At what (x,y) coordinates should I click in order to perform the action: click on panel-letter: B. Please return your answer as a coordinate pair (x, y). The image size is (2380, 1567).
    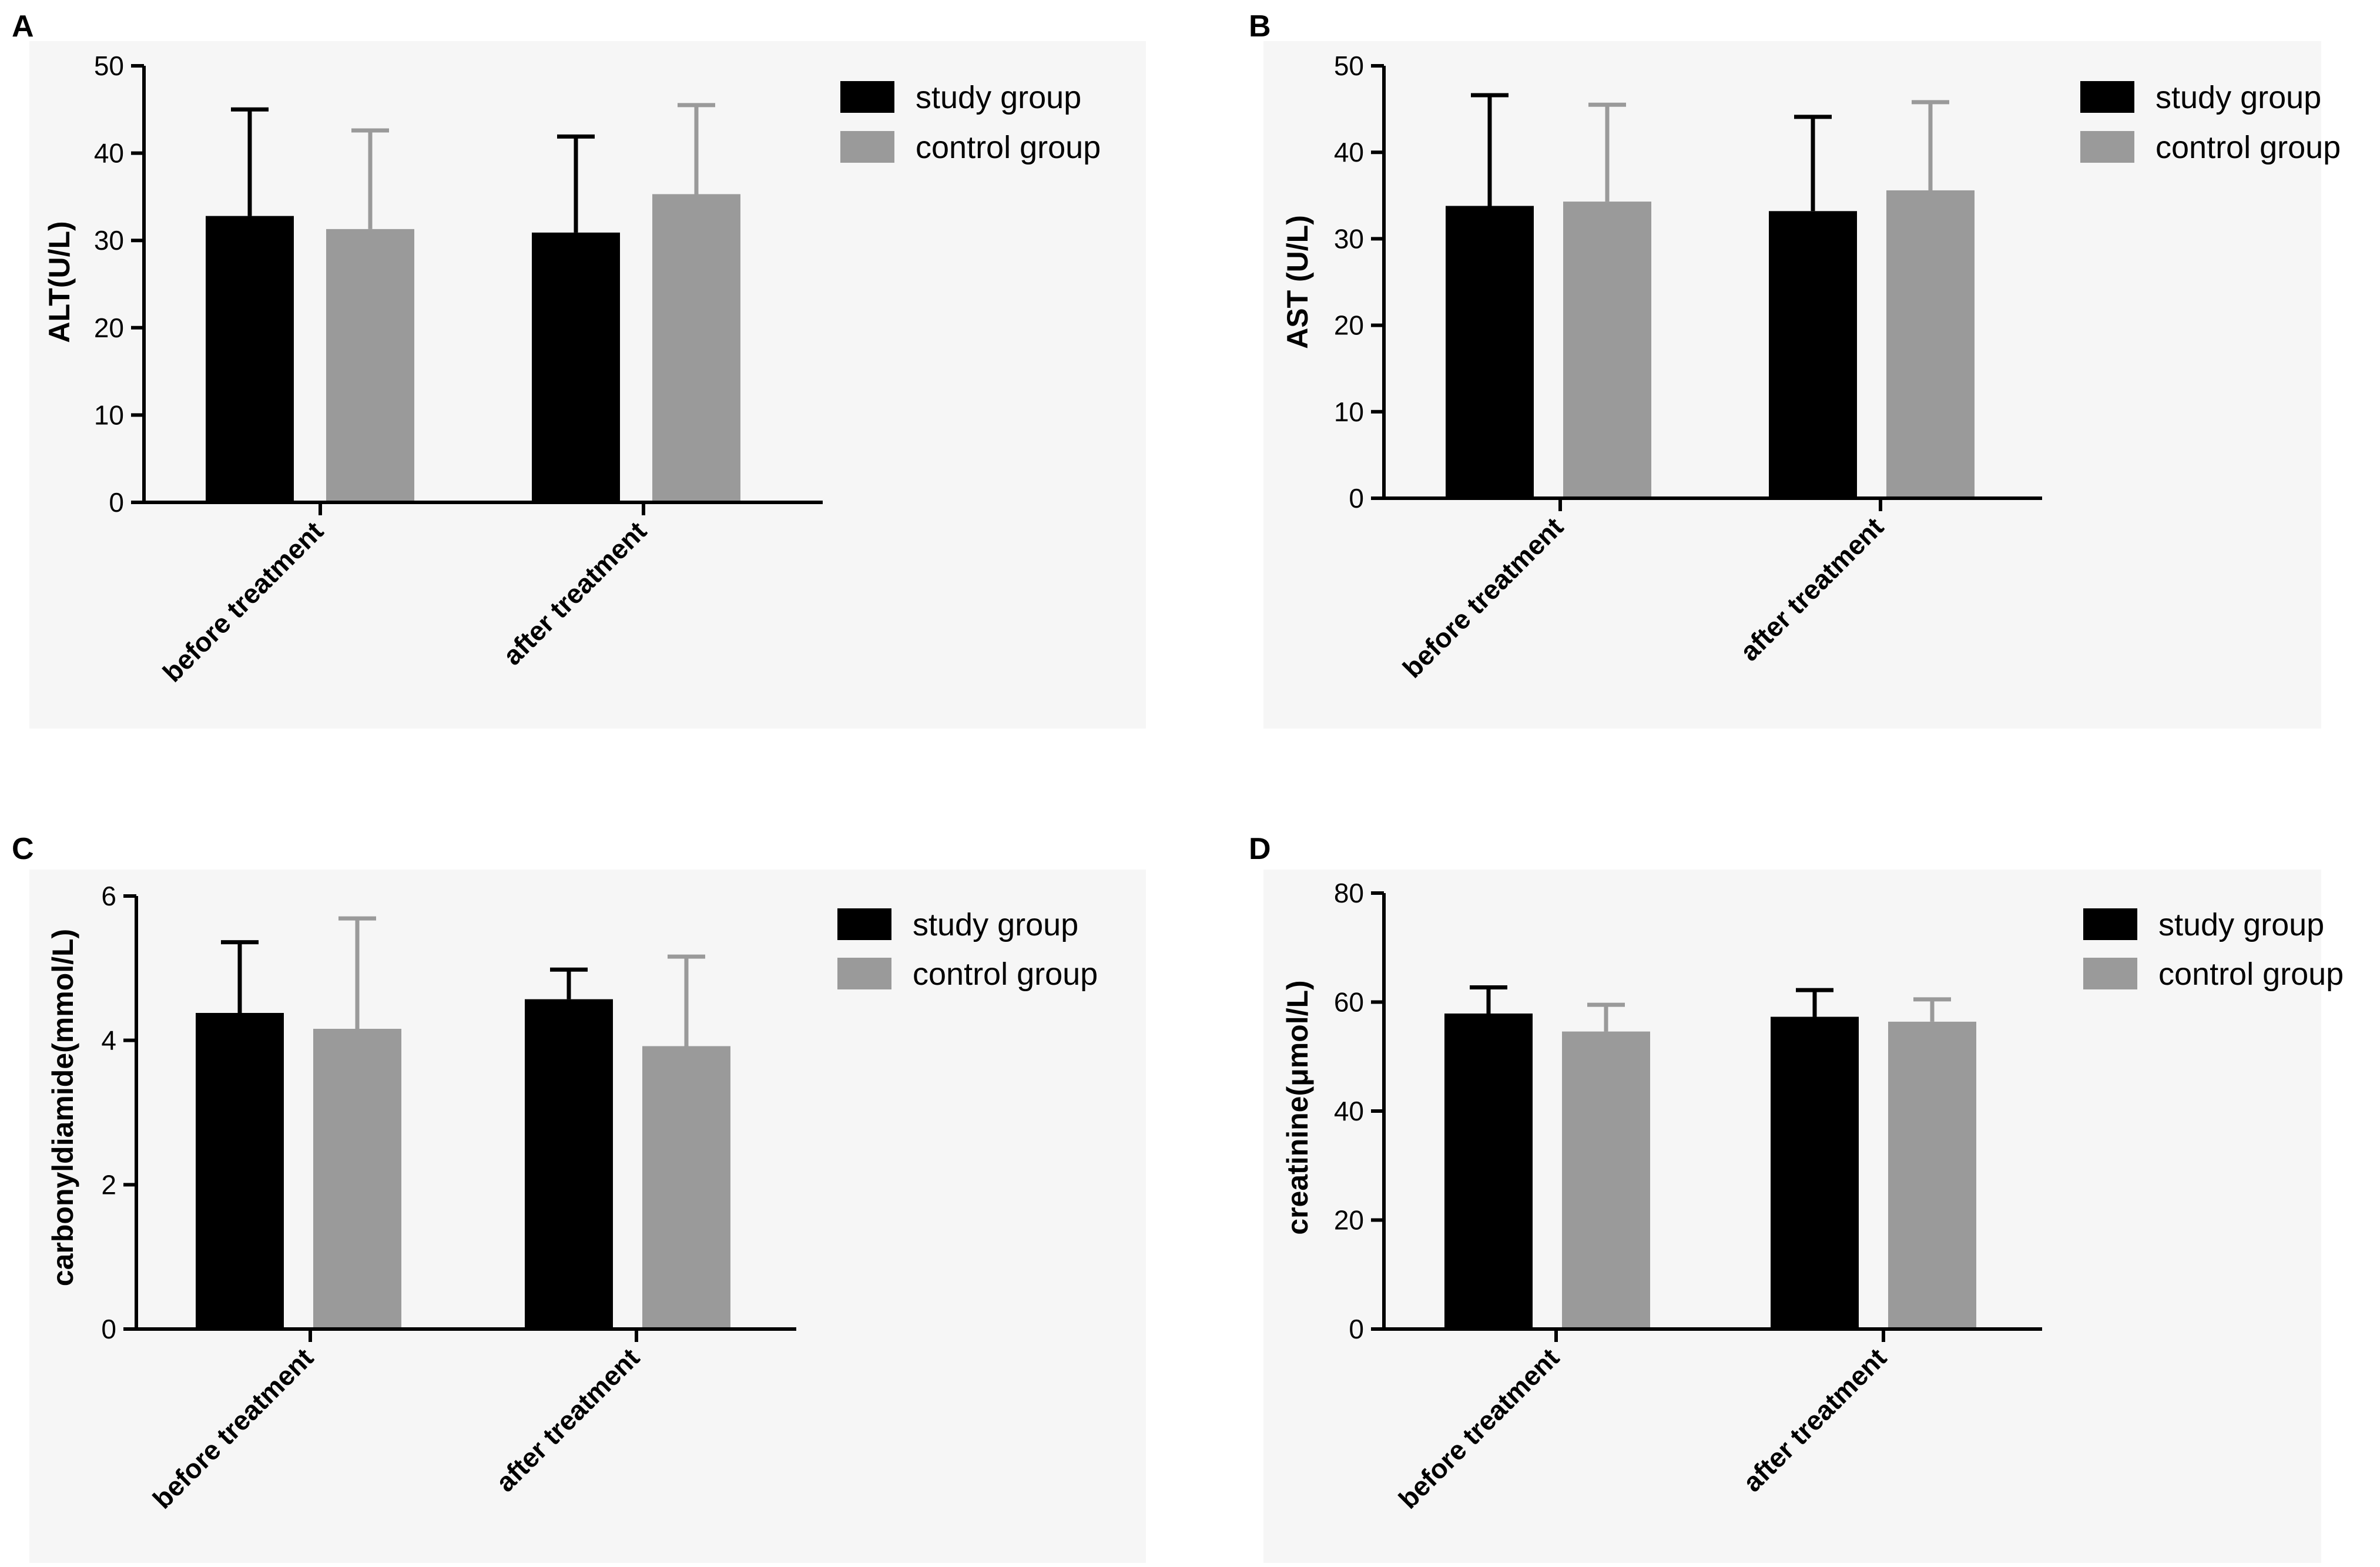
    Looking at the image, I should click on (1260, 26).